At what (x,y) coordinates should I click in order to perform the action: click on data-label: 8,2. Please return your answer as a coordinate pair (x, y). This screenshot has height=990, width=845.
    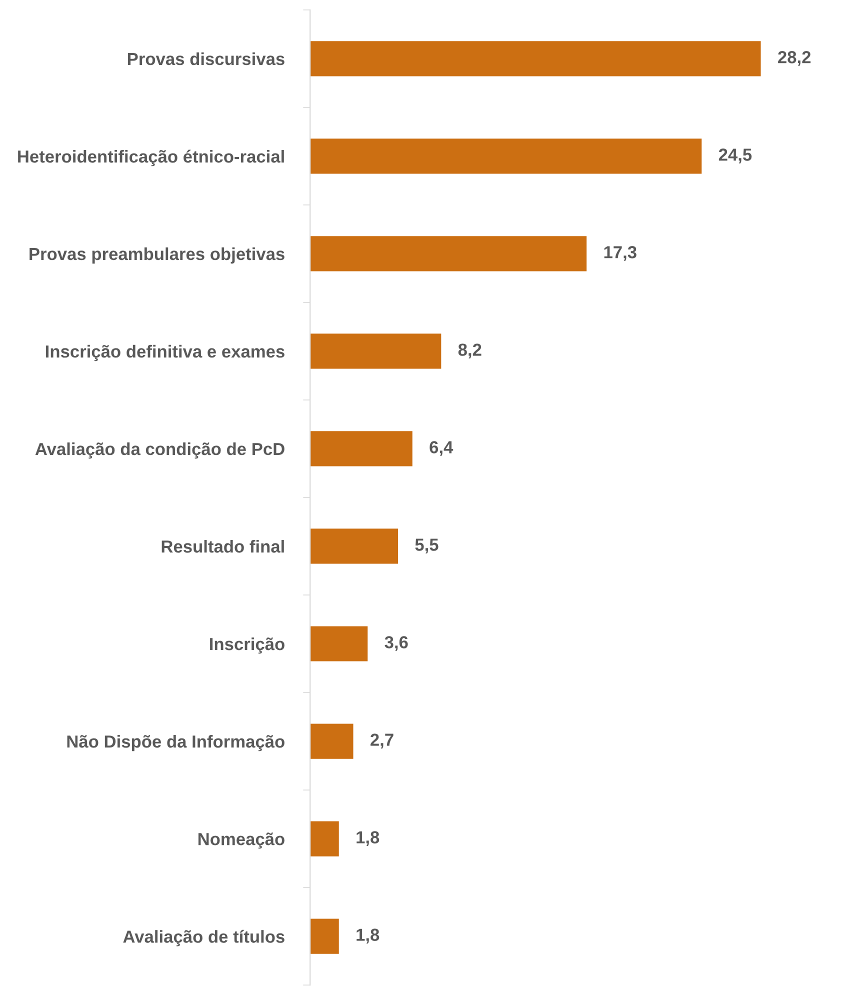
    Looking at the image, I should click on (470, 351).